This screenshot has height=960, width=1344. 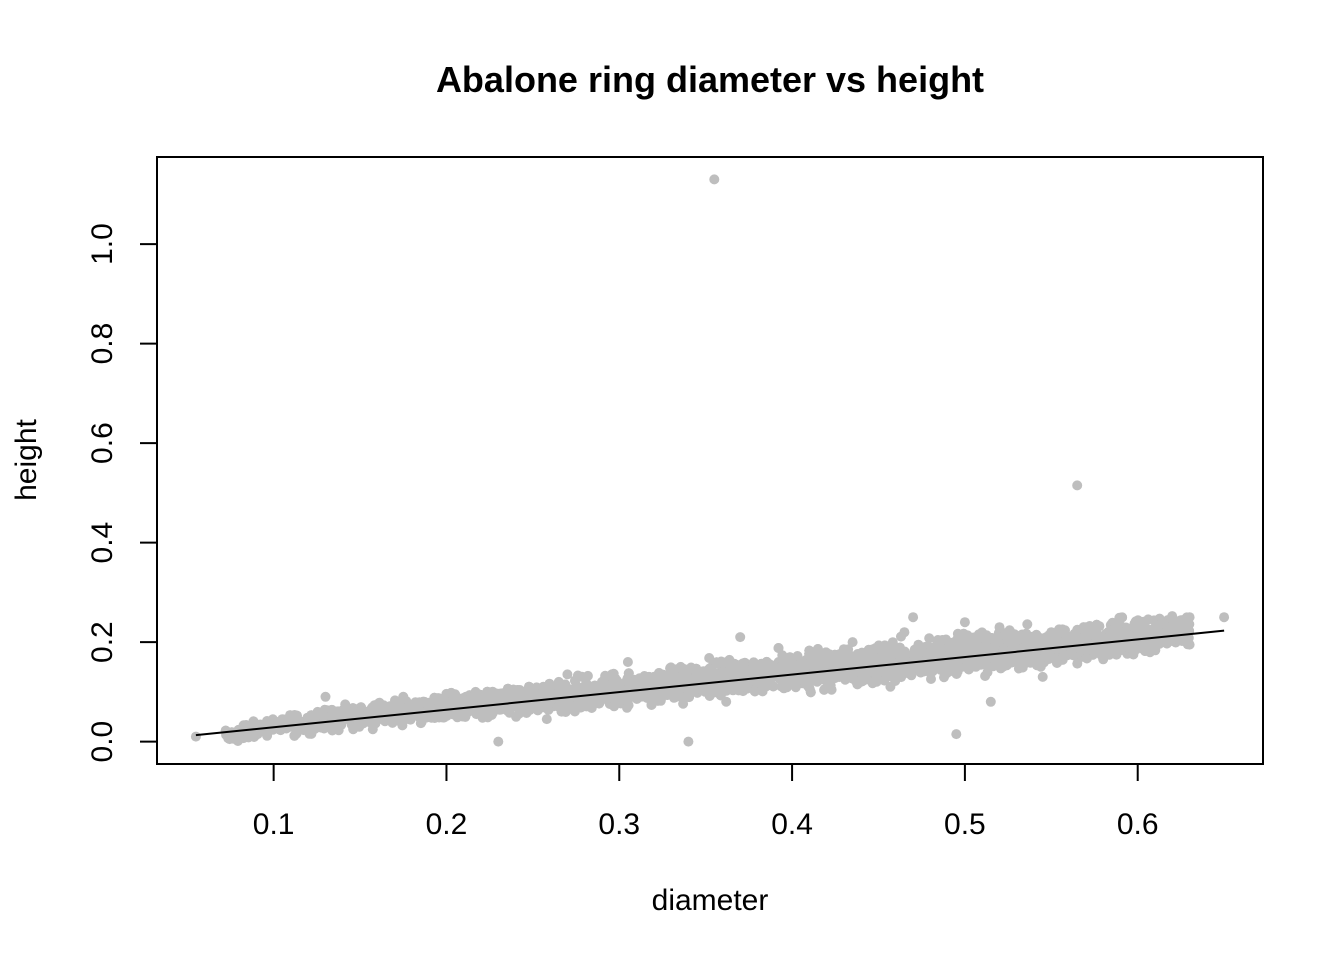 What do you see at coordinates (792, 824) in the screenshot?
I see `x-tick-label: 0.4` at bounding box center [792, 824].